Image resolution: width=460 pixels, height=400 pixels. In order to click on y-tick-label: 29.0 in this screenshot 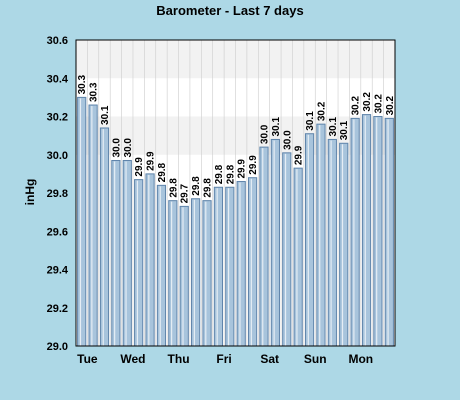, I will do `click(57, 347)`.